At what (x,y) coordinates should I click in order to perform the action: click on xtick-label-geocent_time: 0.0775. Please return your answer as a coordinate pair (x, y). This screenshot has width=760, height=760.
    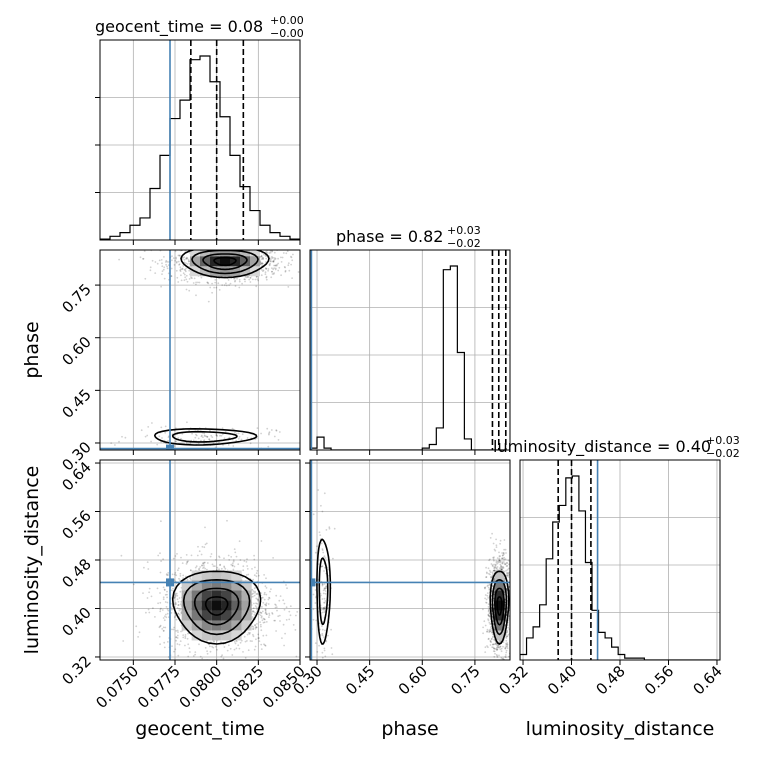
    Looking at the image, I should click on (159, 687).